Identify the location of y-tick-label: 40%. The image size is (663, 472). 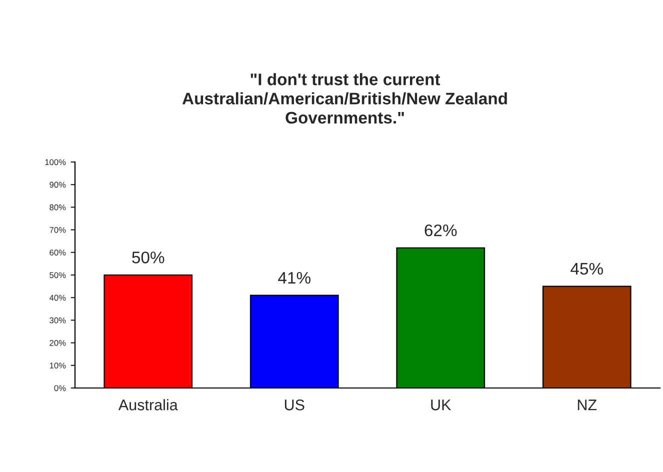
(57, 297).